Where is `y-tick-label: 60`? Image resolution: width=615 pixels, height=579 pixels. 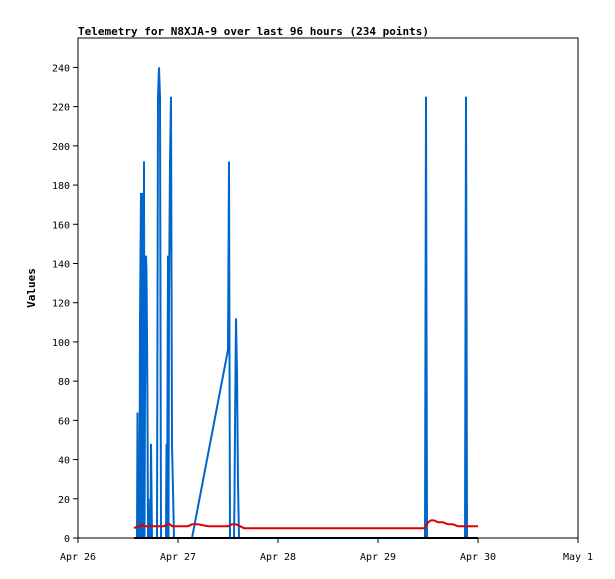 y-tick-label: 60 is located at coordinates (64, 421).